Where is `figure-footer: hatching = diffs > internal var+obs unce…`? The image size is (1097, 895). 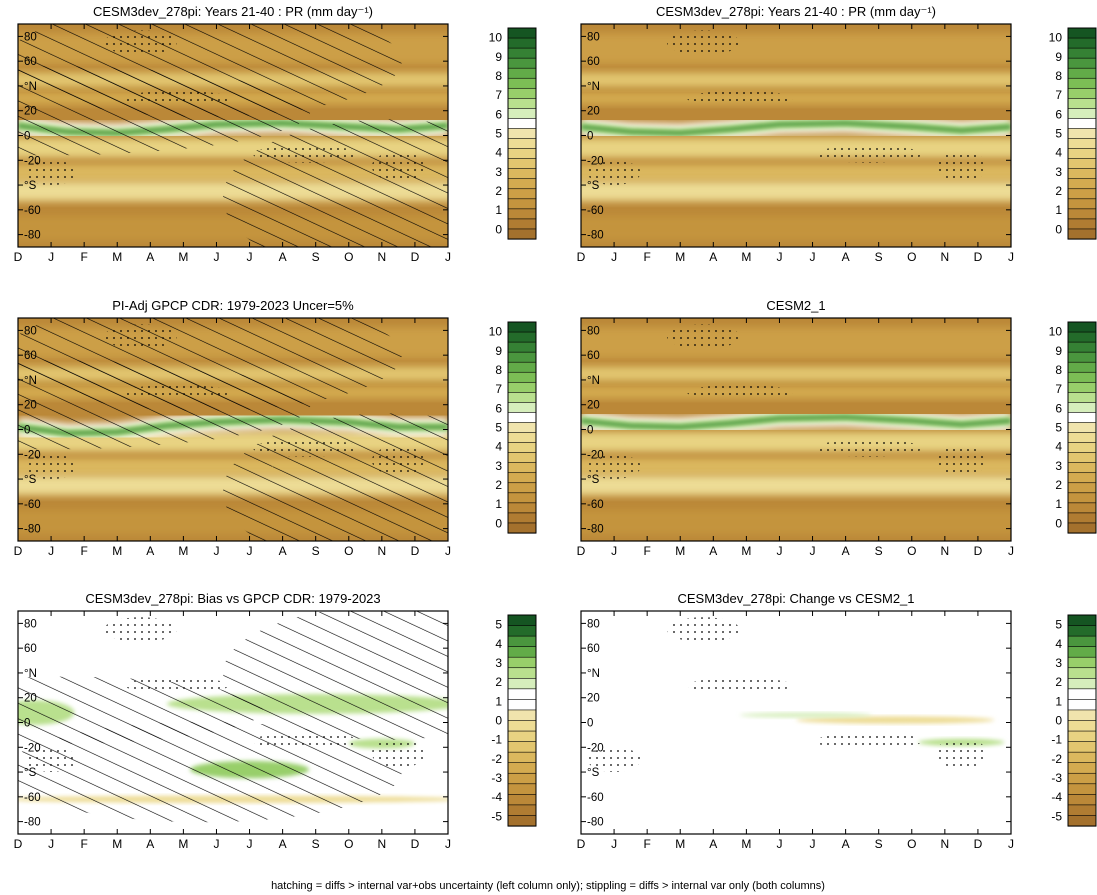
figure-footer: hatching = diffs > internal var+obs unce… is located at coordinates (548, 886).